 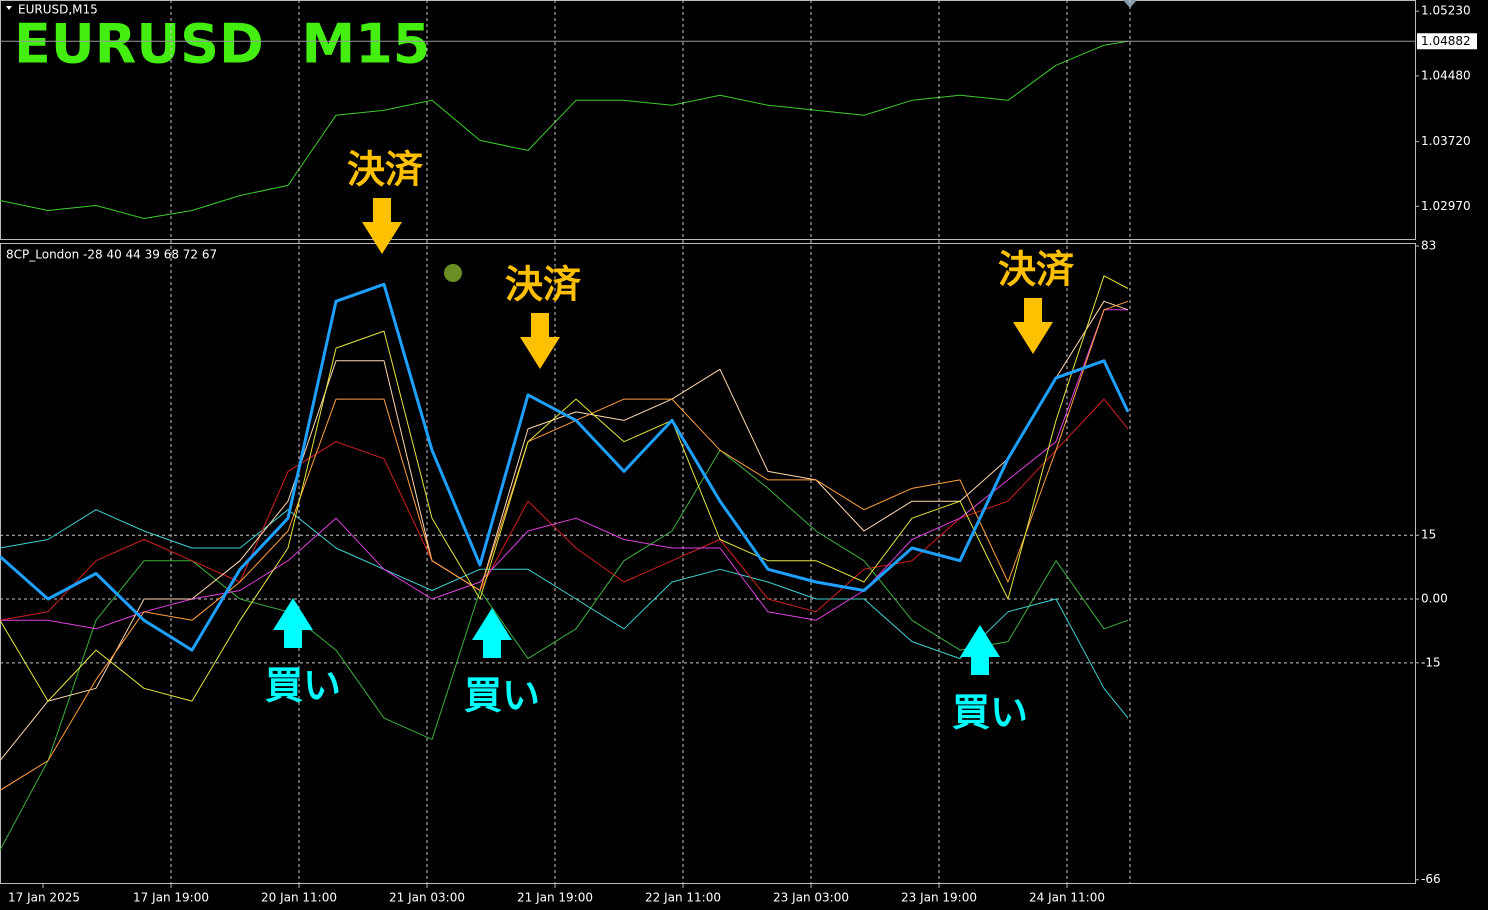 What do you see at coordinates (1431, 662) in the screenshot?
I see `y-tick-label: -15` at bounding box center [1431, 662].